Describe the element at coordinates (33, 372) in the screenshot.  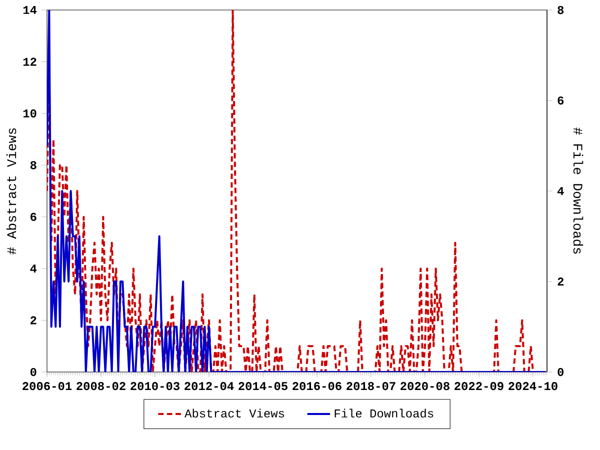
I see `y-tick-label: 0` at that location.